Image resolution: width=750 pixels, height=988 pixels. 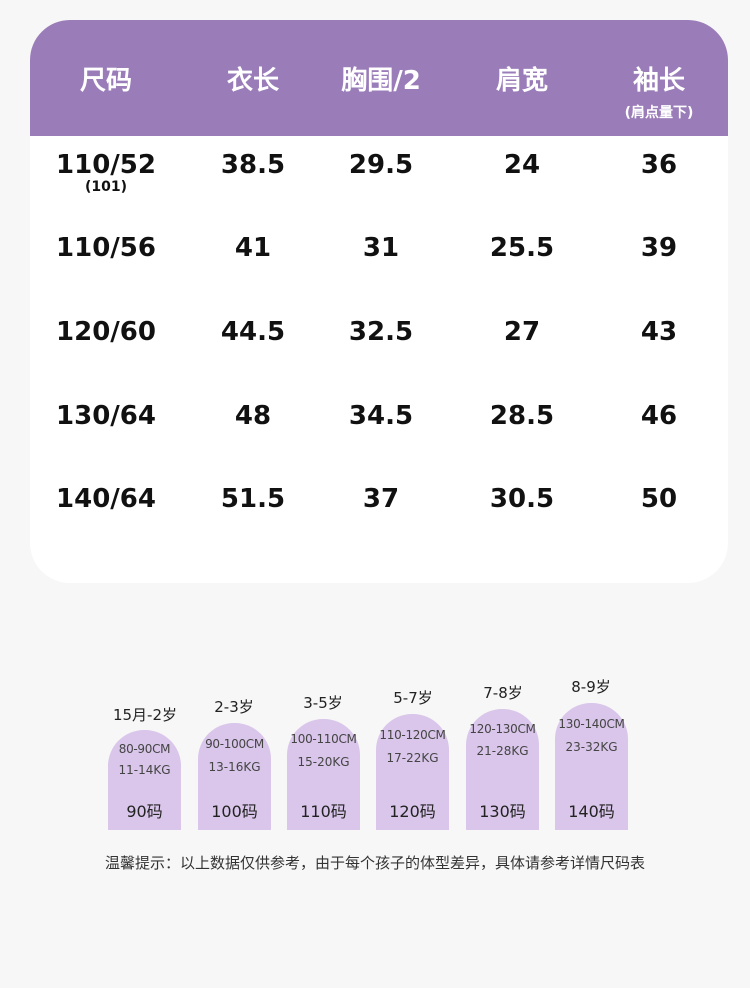 I want to click on table-cell: 31, so click(x=381, y=248).